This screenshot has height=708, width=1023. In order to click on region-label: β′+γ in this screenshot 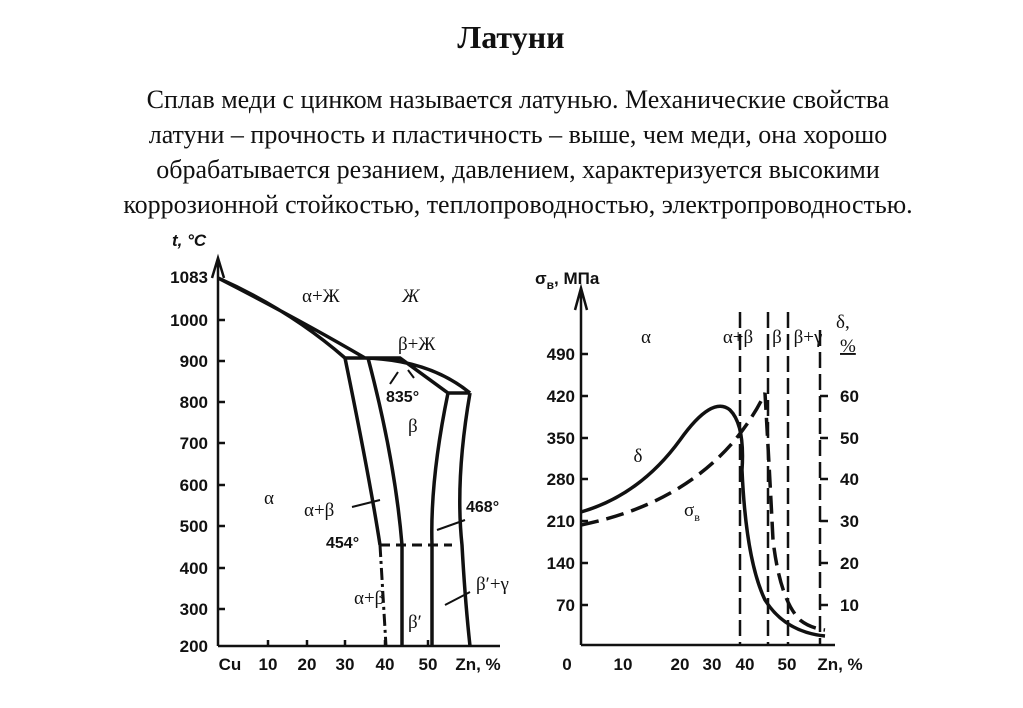, I will do `click(492, 584)`.